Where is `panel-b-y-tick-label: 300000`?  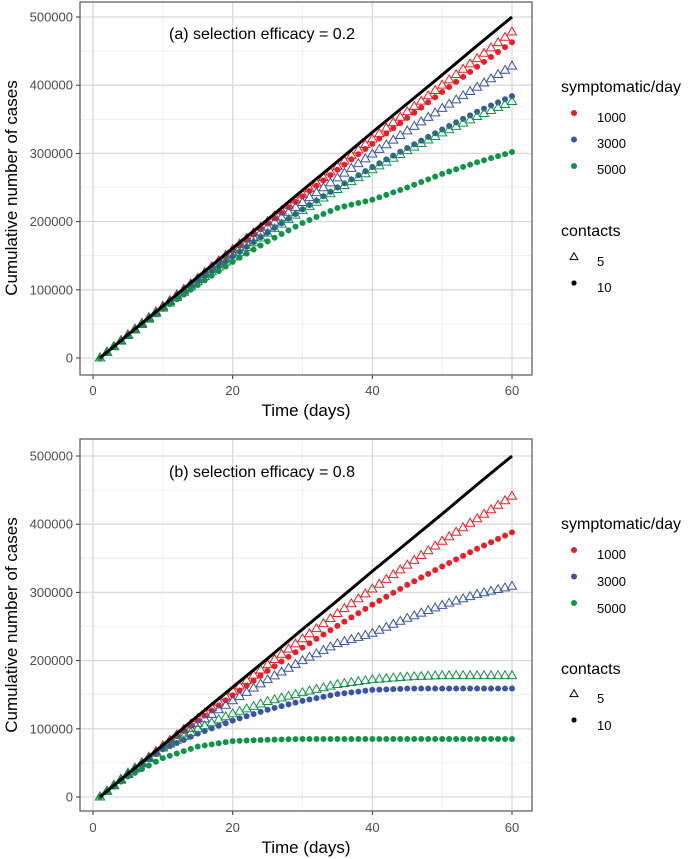 panel-b-y-tick-label: 300000 is located at coordinates (51, 592).